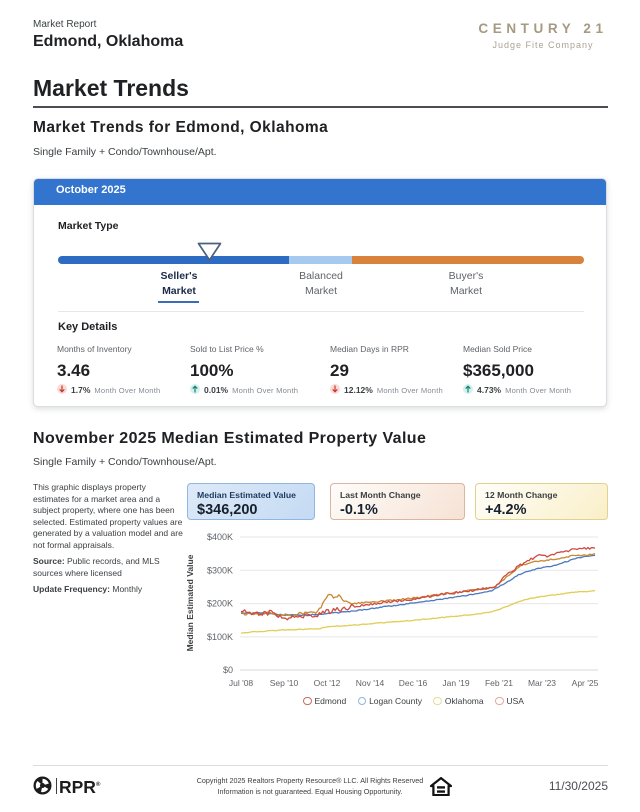  What do you see at coordinates (220, 637) in the screenshot?
I see `svg-text: $100K` at bounding box center [220, 637].